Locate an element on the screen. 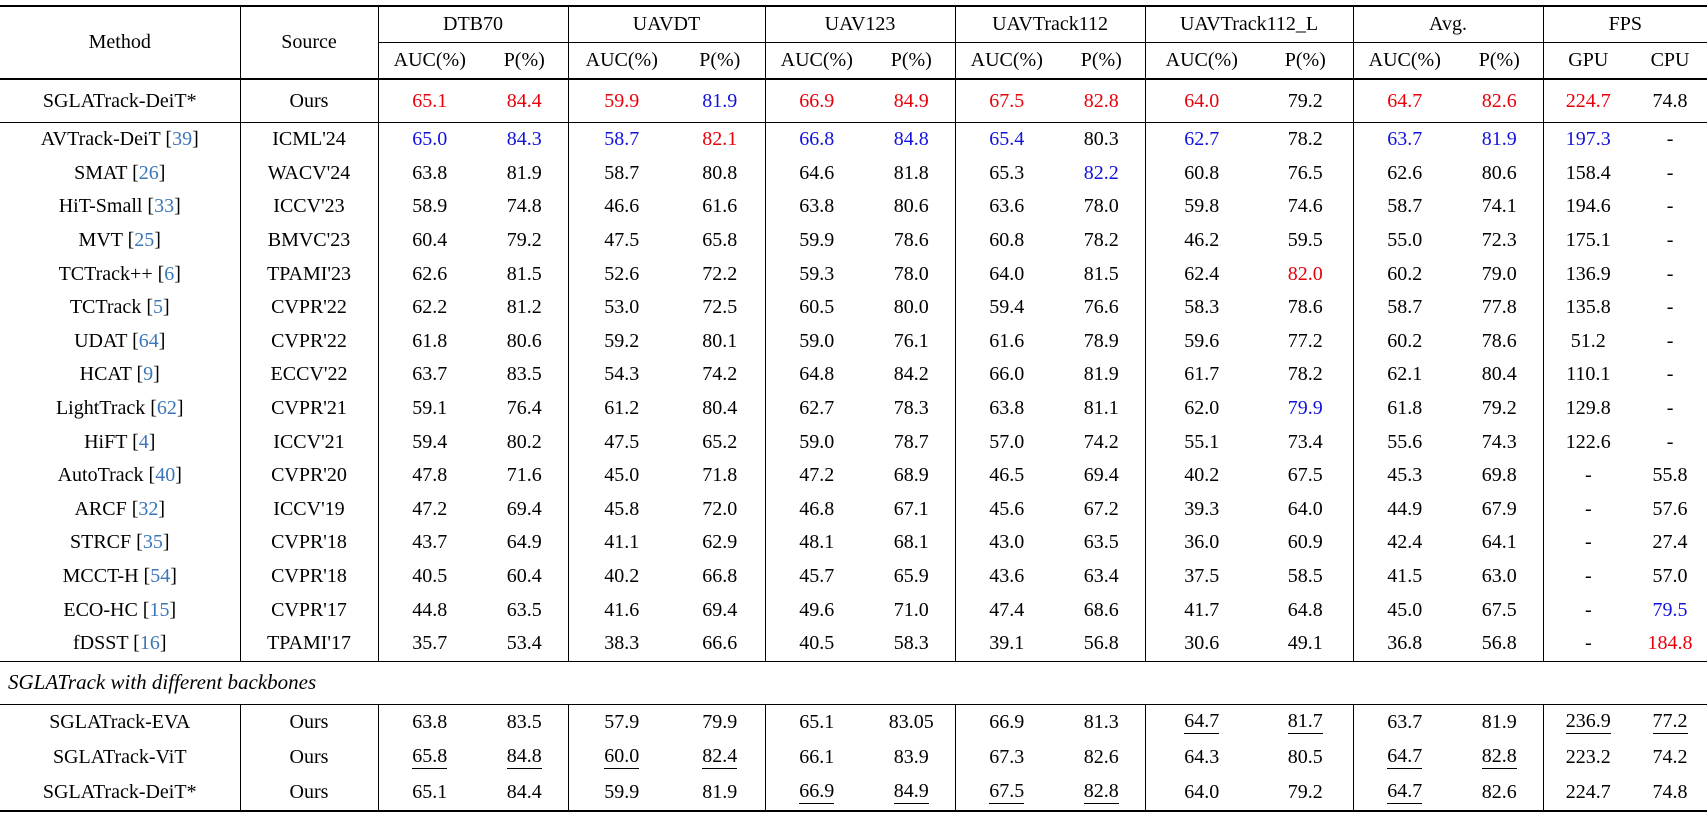 The image size is (1707, 814). value-cell: 58.7 is located at coordinates (622, 172).